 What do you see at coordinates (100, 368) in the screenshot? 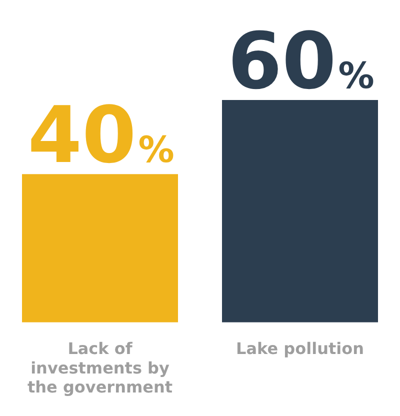
I see `x-tick-label: Lack of investments by the government` at bounding box center [100, 368].